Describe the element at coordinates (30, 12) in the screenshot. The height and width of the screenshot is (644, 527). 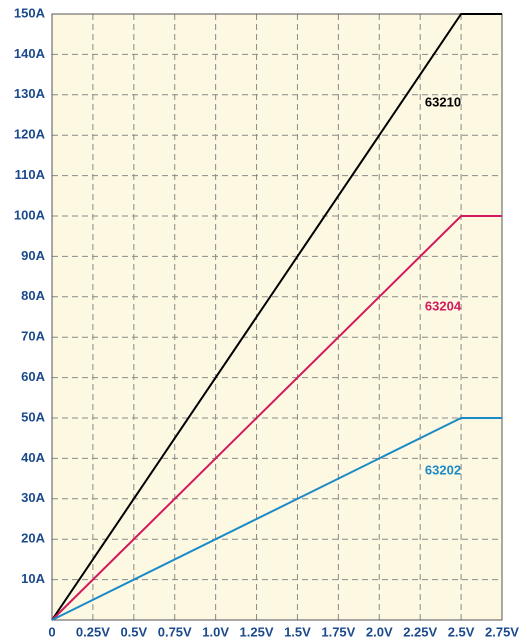
I see `y-tick-label: 150A` at that location.